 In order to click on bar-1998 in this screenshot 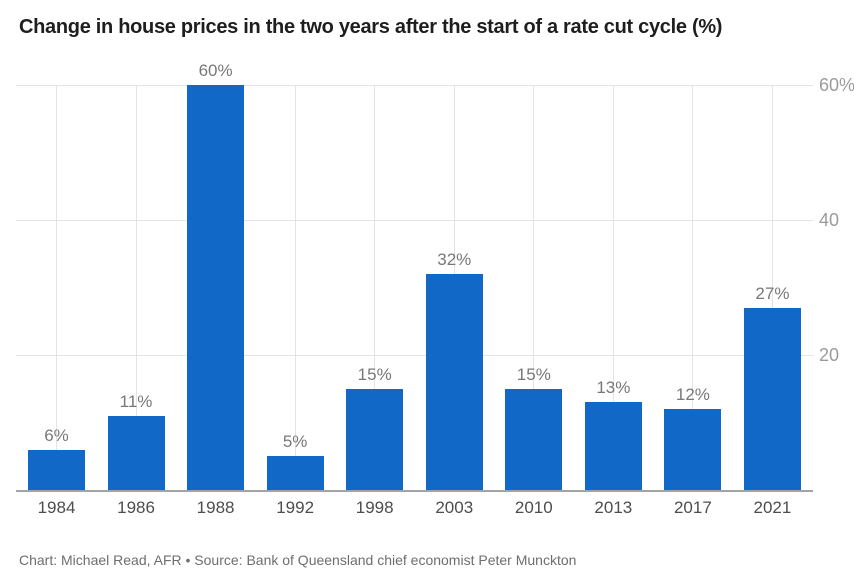, I will do `click(375, 439)`.